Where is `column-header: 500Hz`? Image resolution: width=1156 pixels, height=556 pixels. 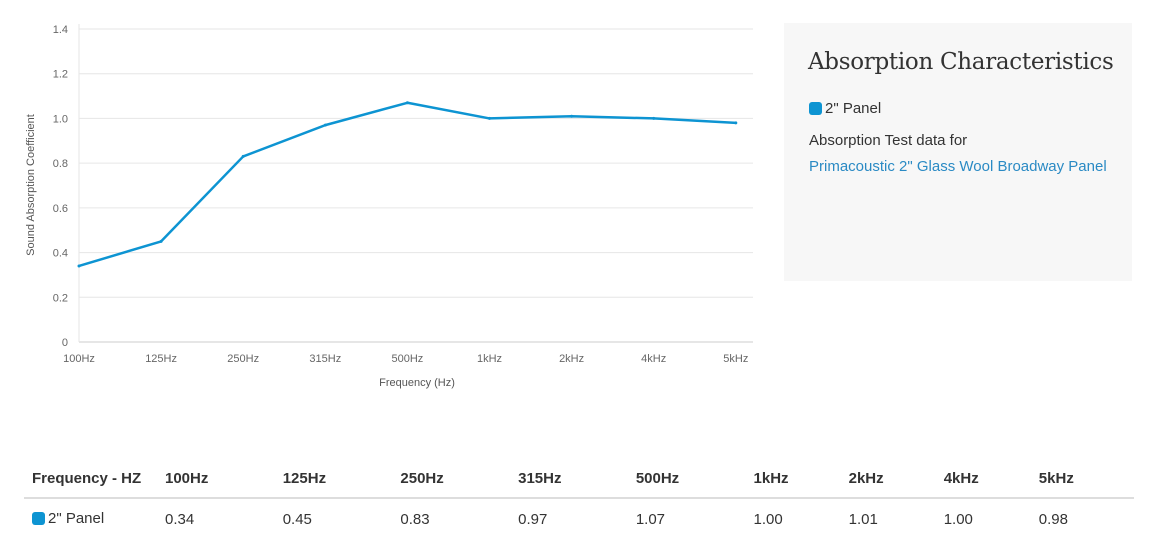
column-header: 500Hz is located at coordinates (694, 480).